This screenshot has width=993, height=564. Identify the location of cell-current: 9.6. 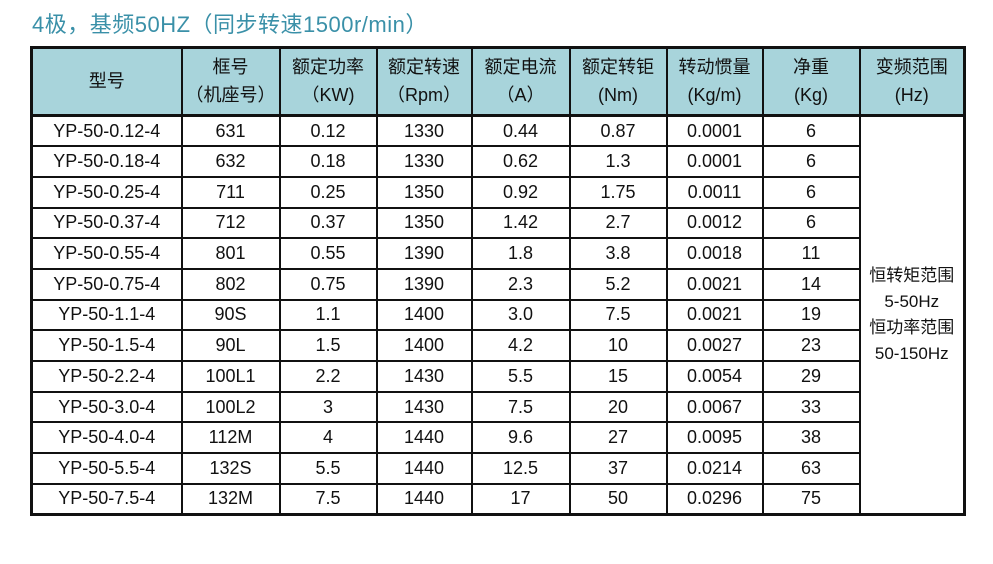
(520, 438).